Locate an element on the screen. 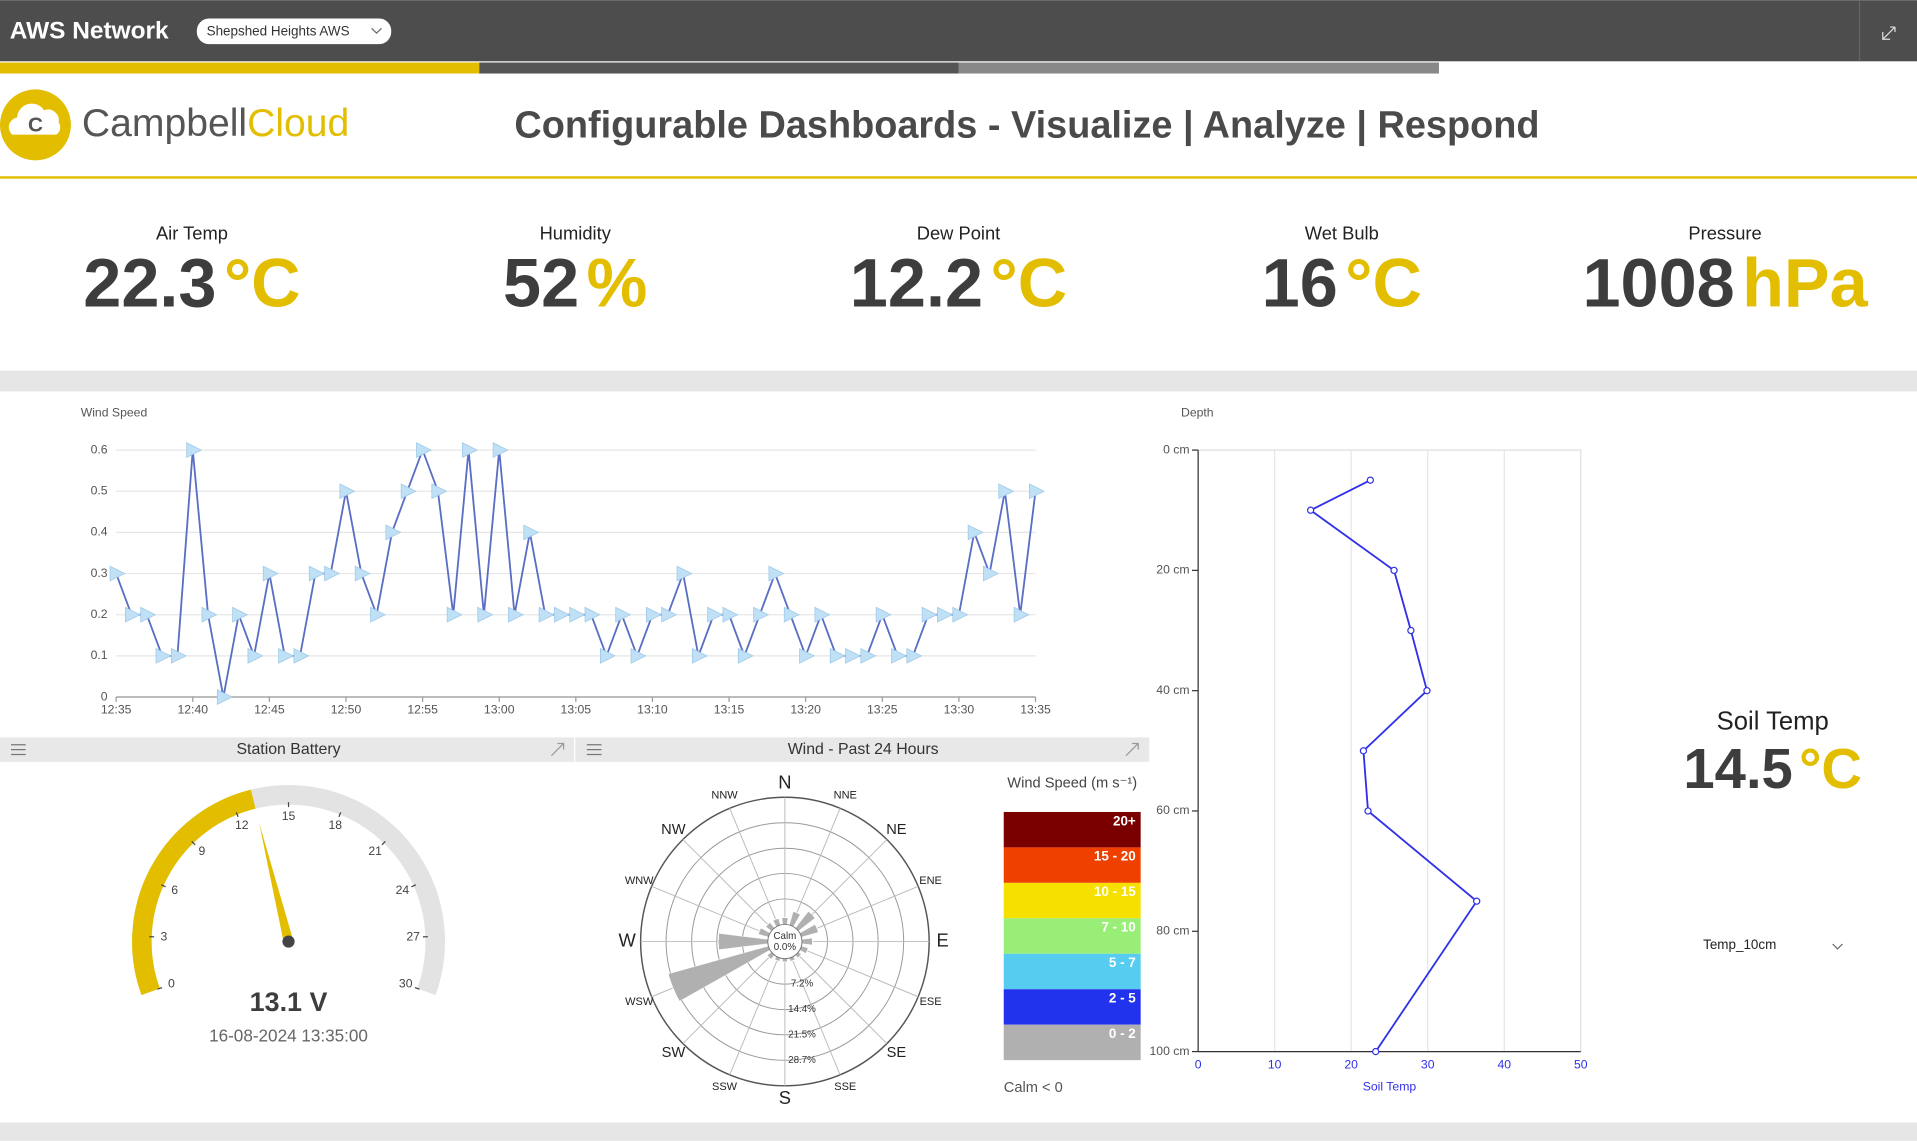 The image size is (1917, 1141). rose-direction: ENE is located at coordinates (930, 881).